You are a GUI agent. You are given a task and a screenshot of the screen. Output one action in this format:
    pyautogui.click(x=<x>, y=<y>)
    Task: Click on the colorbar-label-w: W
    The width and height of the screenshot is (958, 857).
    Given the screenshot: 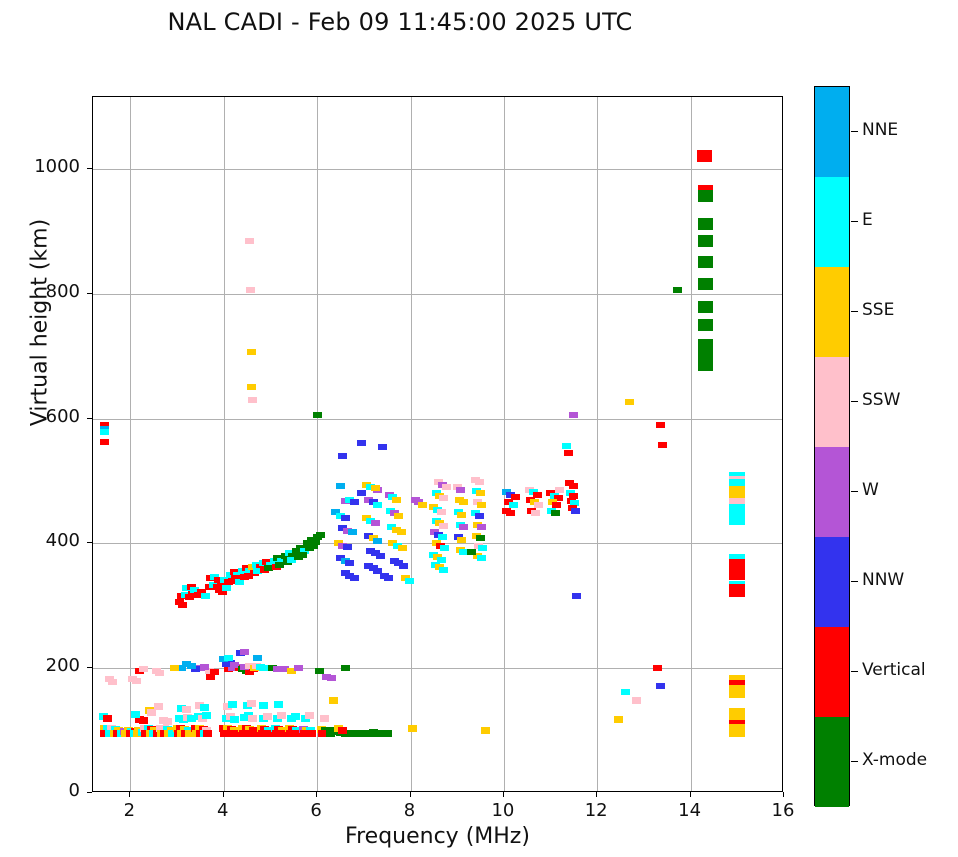 What is the action you would take?
    pyautogui.click(x=870, y=490)
    